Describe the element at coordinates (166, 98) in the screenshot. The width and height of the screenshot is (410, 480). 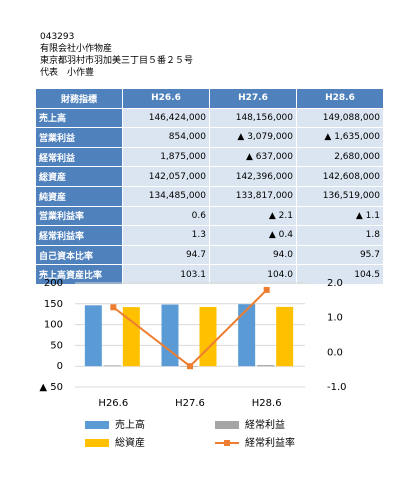
I see `table-cell: H26.6` at that location.